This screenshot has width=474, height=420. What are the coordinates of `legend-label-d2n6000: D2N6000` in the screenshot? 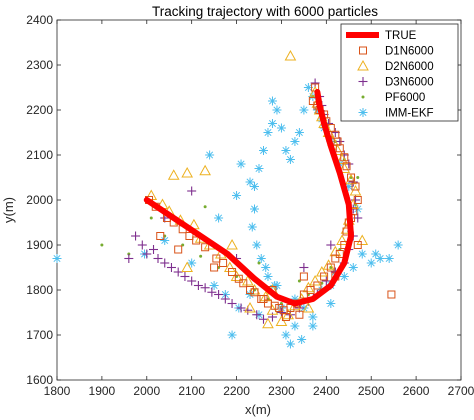 It's located at (409, 67).